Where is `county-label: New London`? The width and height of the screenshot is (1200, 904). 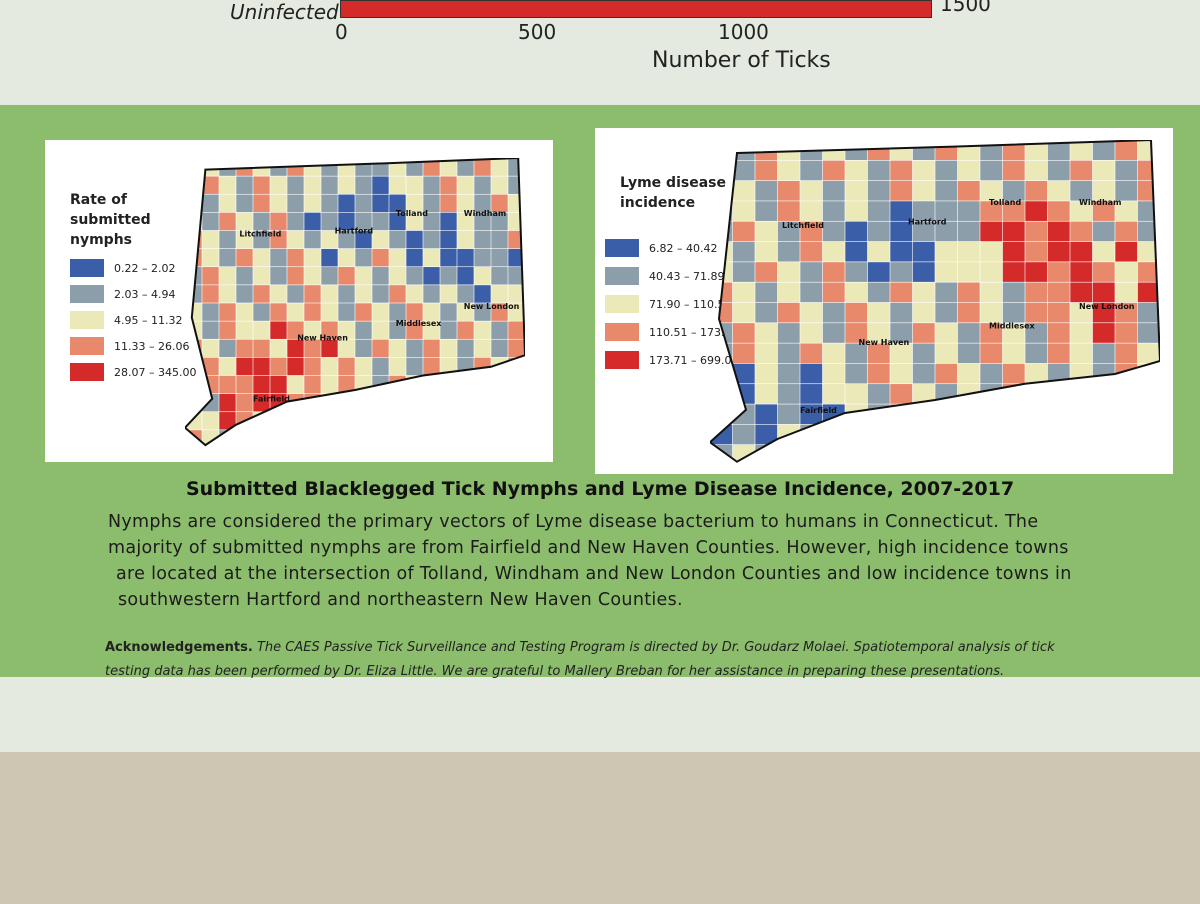
county-label: New London is located at coordinates (1107, 306).